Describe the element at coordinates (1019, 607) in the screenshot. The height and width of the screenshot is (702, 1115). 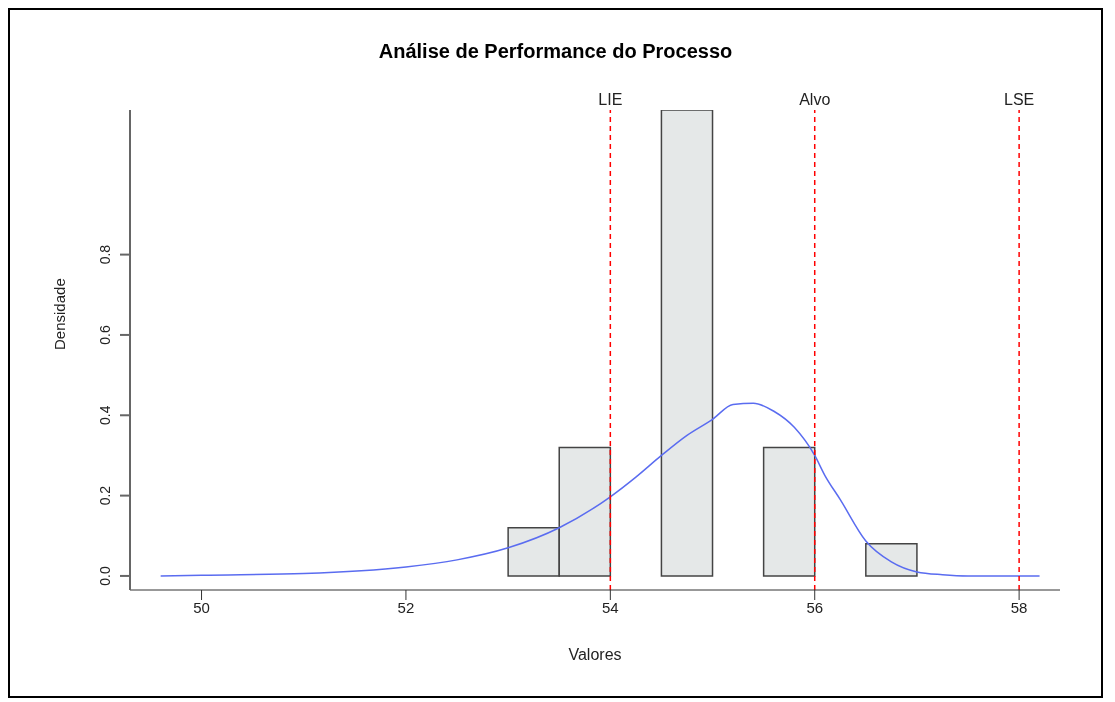
I see `x-tick-label: 58` at that location.